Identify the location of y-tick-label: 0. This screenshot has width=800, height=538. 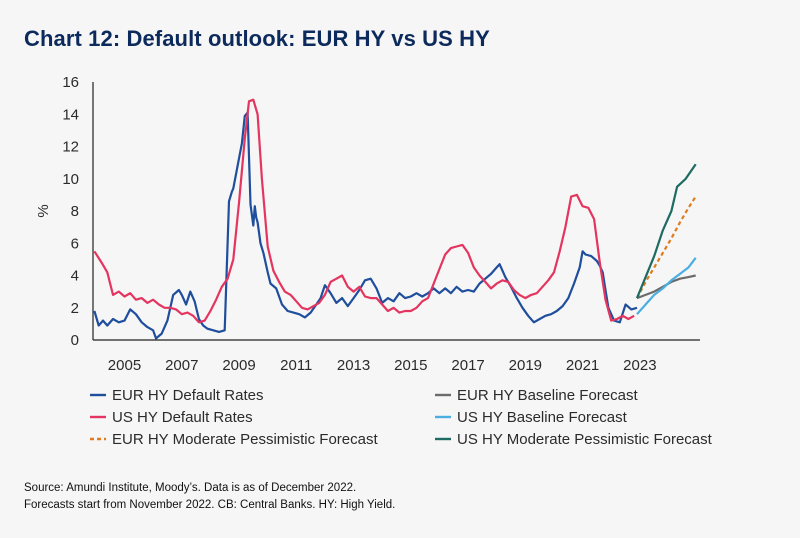
(75, 340).